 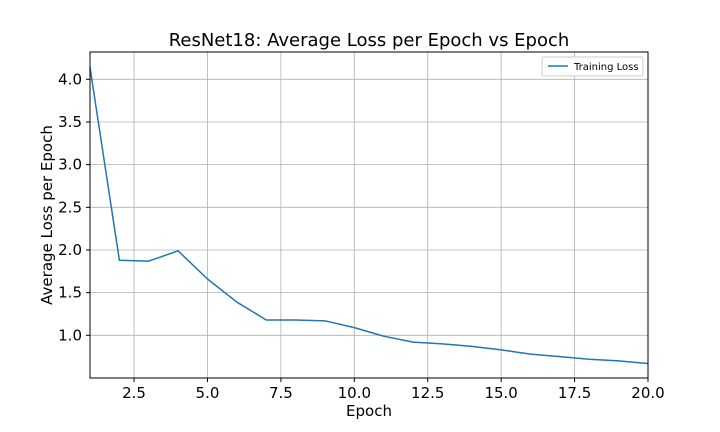 I want to click on legend: Training Loss, so click(x=592, y=66).